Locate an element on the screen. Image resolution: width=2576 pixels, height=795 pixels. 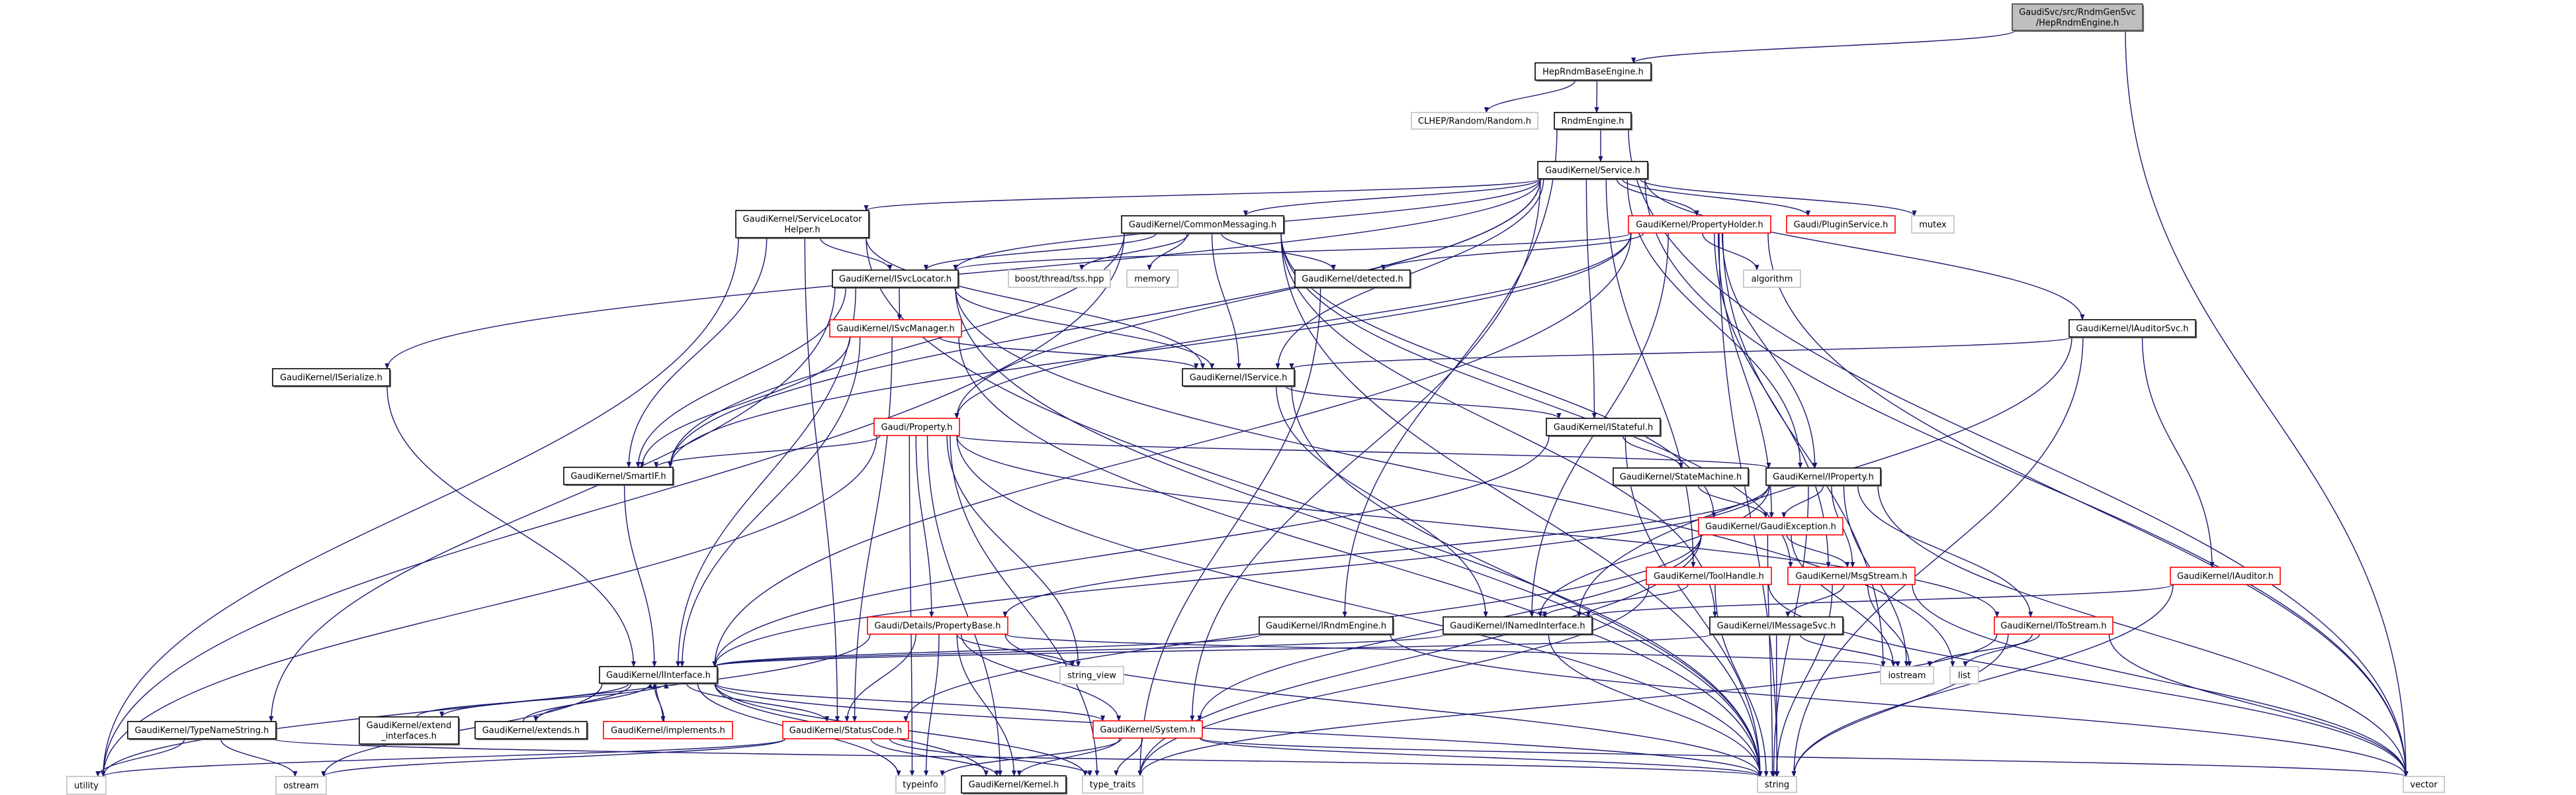
node-statemachine: GaudiKernel/StateMachine.h is located at coordinates (1681, 477).